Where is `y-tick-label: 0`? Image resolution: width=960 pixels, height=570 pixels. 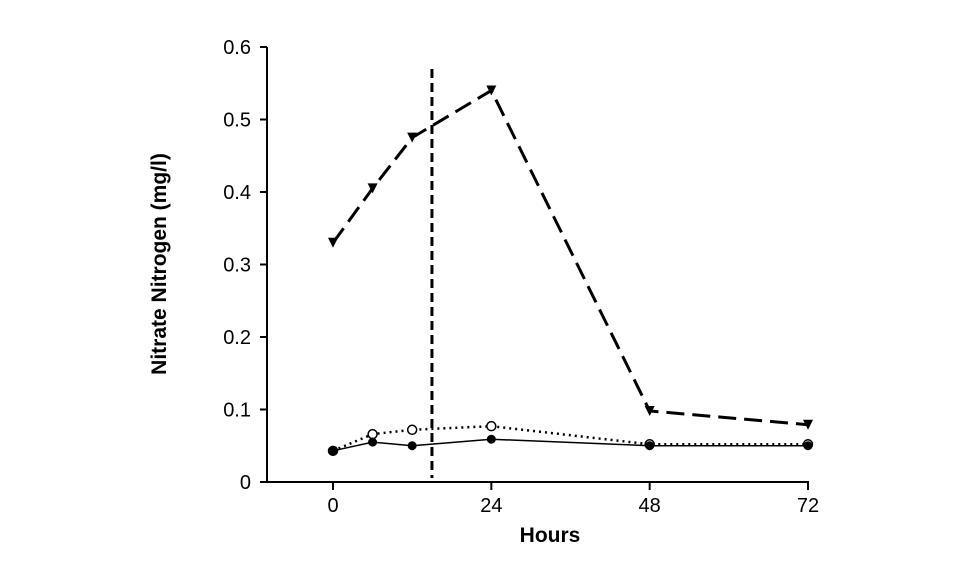 y-tick-label: 0 is located at coordinates (245, 483).